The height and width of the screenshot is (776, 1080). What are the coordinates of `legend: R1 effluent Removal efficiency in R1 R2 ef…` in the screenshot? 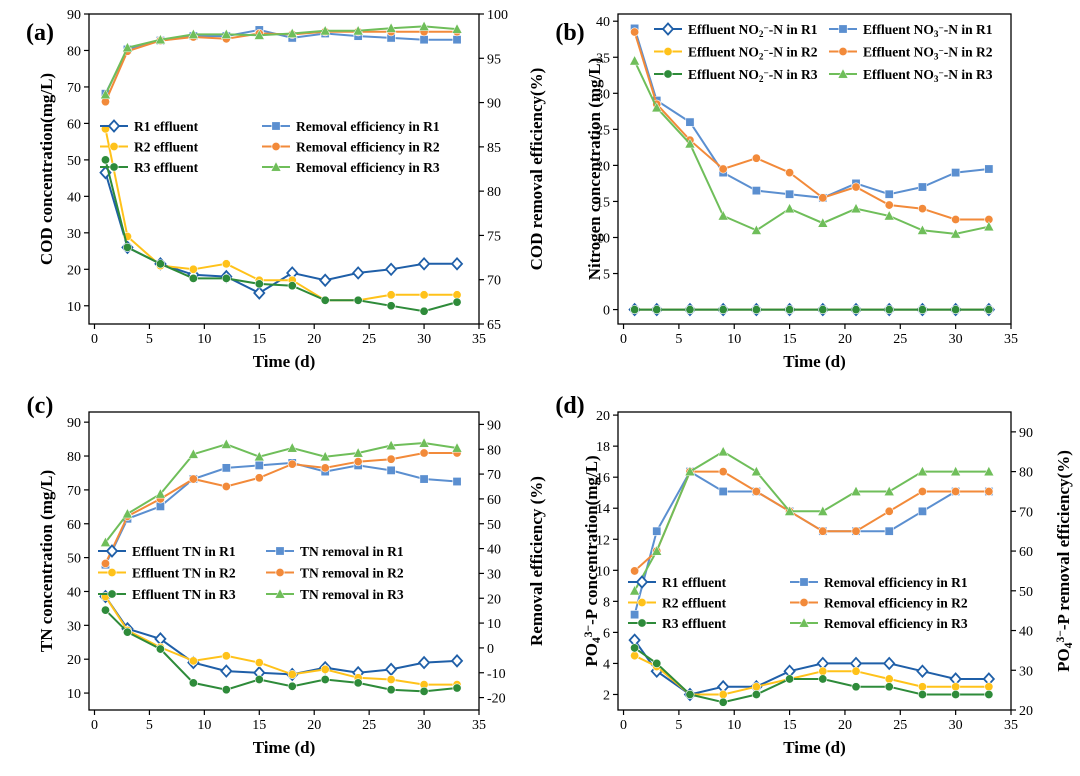 It's located at (270, 147).